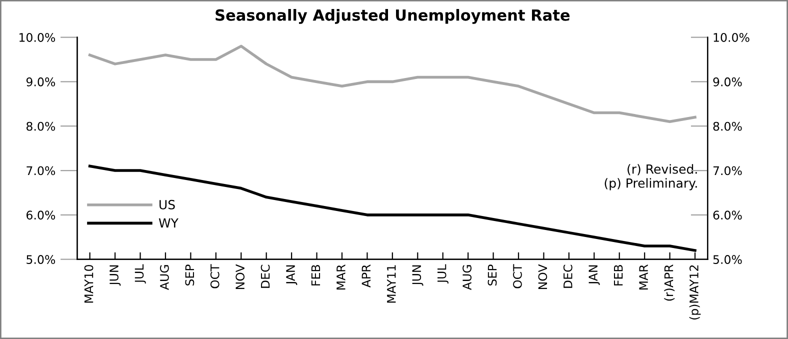  What do you see at coordinates (393, 16) in the screenshot?
I see `chart-title: Seasonally Adjusted Unemployment Rate` at bounding box center [393, 16].